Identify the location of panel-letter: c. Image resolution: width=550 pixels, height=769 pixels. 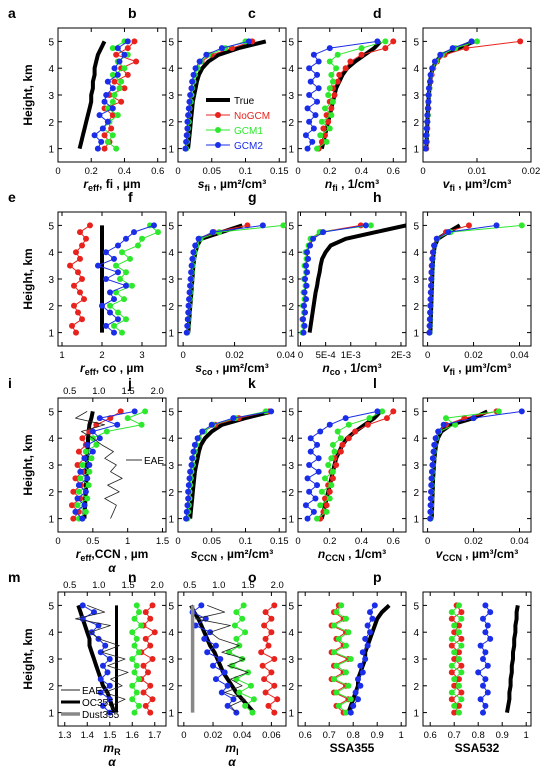
(252, 13).